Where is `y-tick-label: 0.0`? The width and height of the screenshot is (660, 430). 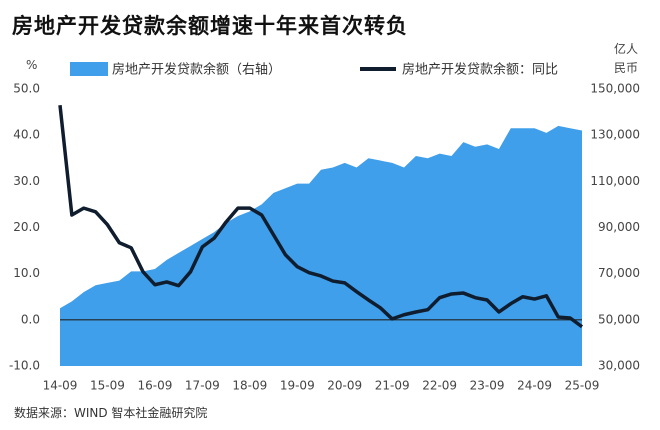
y-tick-label: 0.0 is located at coordinates (30, 319).